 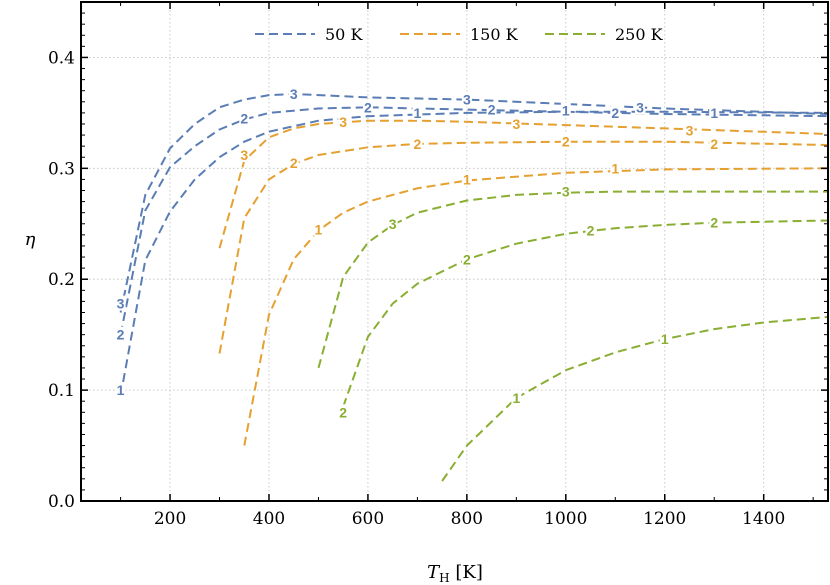 What do you see at coordinates (459, 34) in the screenshot?
I see `legend: 50 K 150 K 250 K` at bounding box center [459, 34].